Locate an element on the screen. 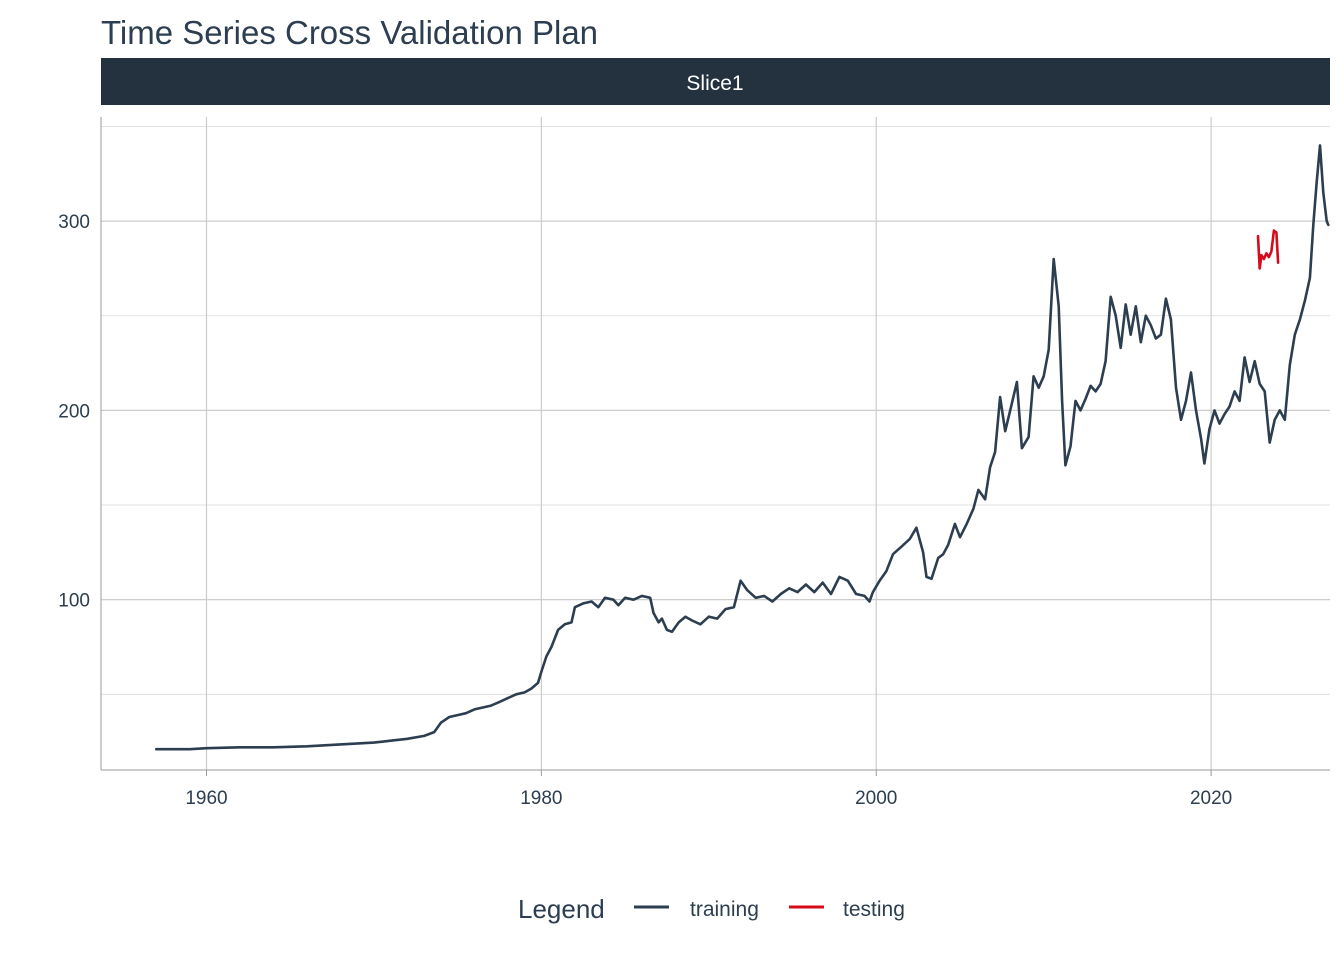 Image resolution: width=1344 pixels, height=960 pixels. series-line-testing is located at coordinates (1268, 249).